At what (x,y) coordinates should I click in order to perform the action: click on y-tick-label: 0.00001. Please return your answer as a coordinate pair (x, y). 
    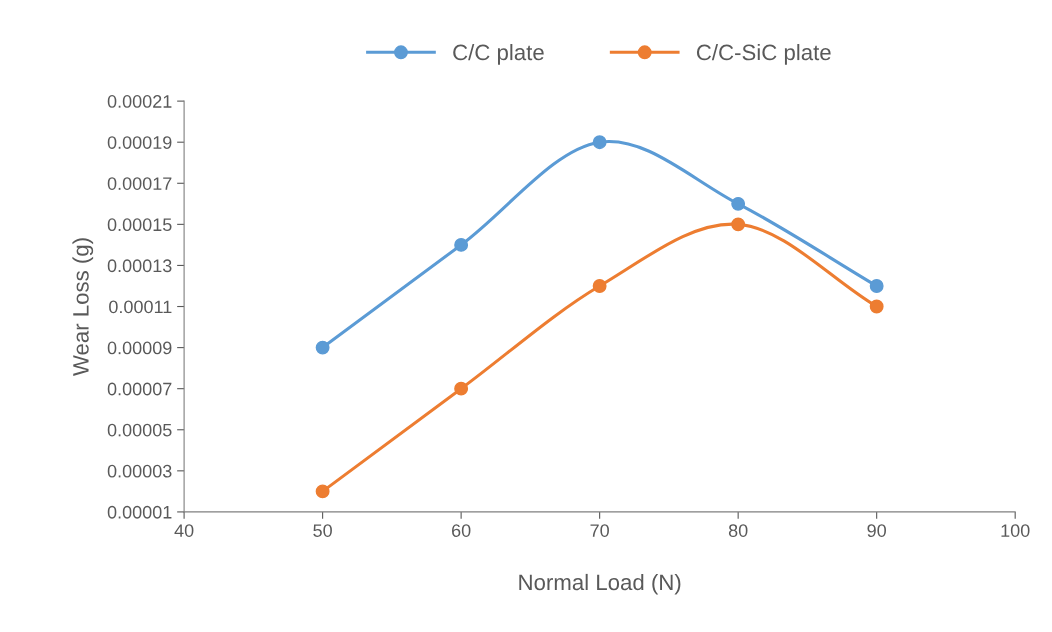
    Looking at the image, I should click on (139, 512).